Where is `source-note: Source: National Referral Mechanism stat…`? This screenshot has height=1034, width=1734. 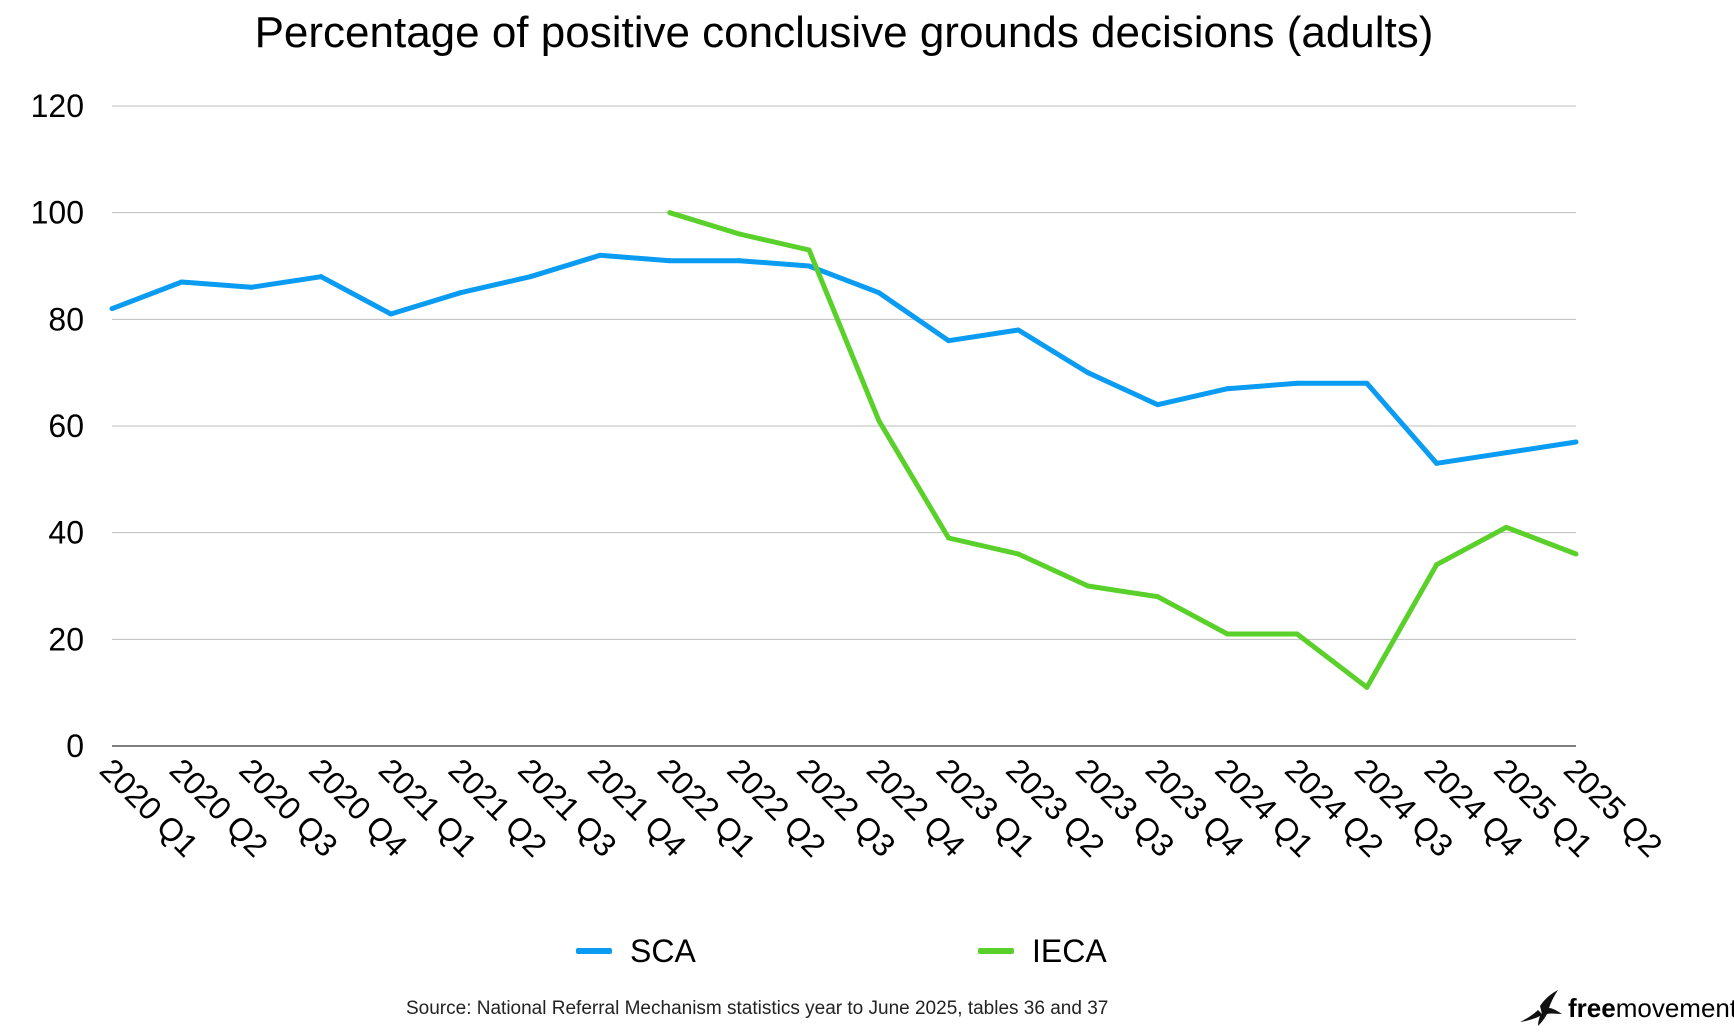 source-note: Source: National Referral Mechanism stat… is located at coordinates (757, 1008).